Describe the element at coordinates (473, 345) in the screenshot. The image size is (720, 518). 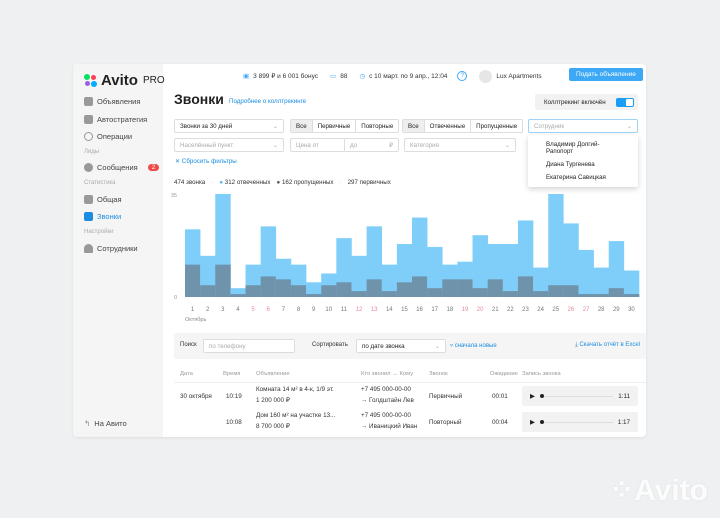
I see `sort-order-button: ▿ сначала новые` at that location.